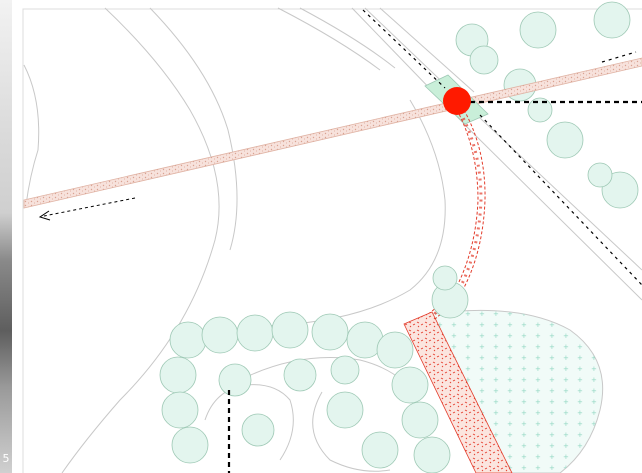 This screenshot has width=642, height=473. I want to click on tree-cluster-northeast, so click(547, 105).